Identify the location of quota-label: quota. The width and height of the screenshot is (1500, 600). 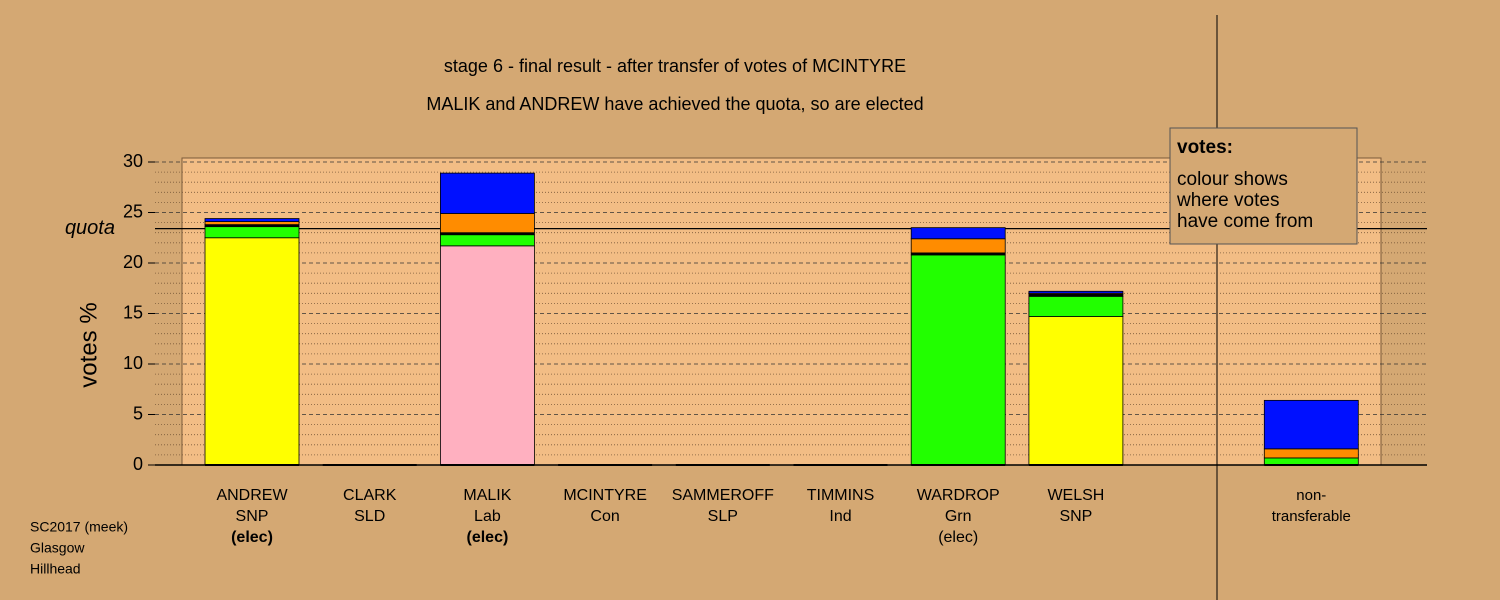
(90, 228).